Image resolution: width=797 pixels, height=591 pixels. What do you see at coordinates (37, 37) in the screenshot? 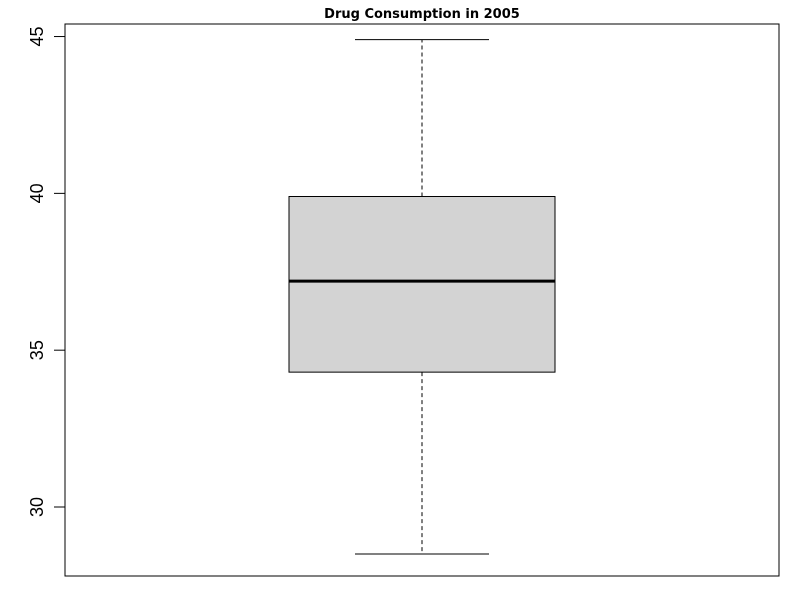
I see `y-tick-label: 45` at bounding box center [37, 37].